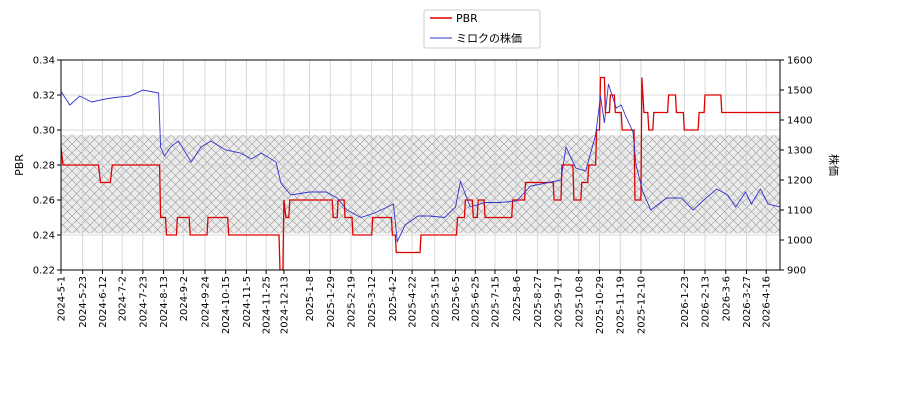 This screenshot has height=400, width=900. What do you see at coordinates (372, 302) in the screenshot?
I see `x-tick-label: 2025-3-12` at bounding box center [372, 302].